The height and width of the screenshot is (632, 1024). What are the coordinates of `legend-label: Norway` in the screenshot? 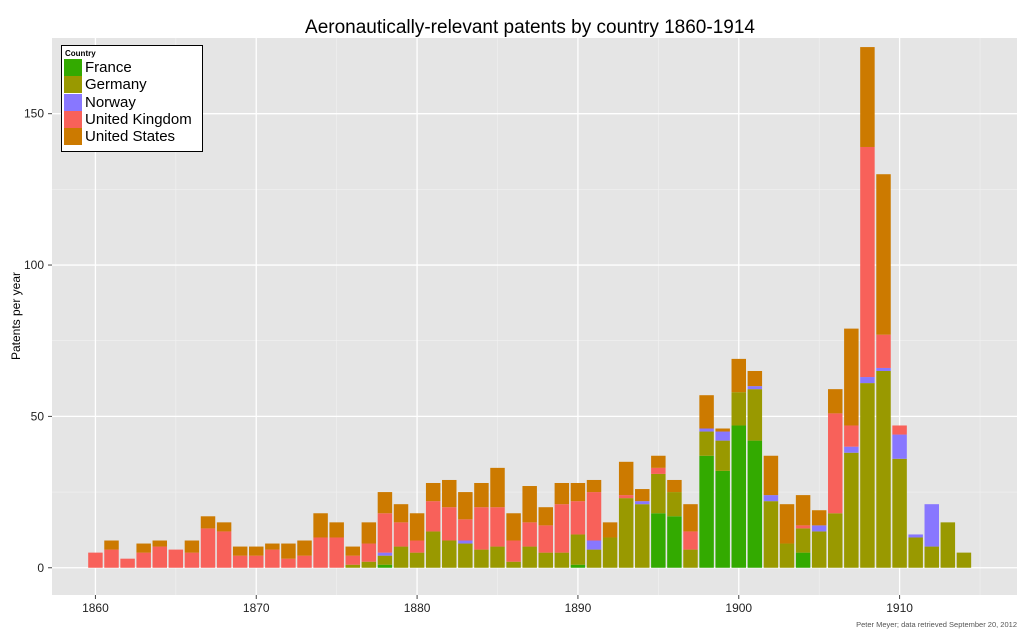 It's located at (110, 102).